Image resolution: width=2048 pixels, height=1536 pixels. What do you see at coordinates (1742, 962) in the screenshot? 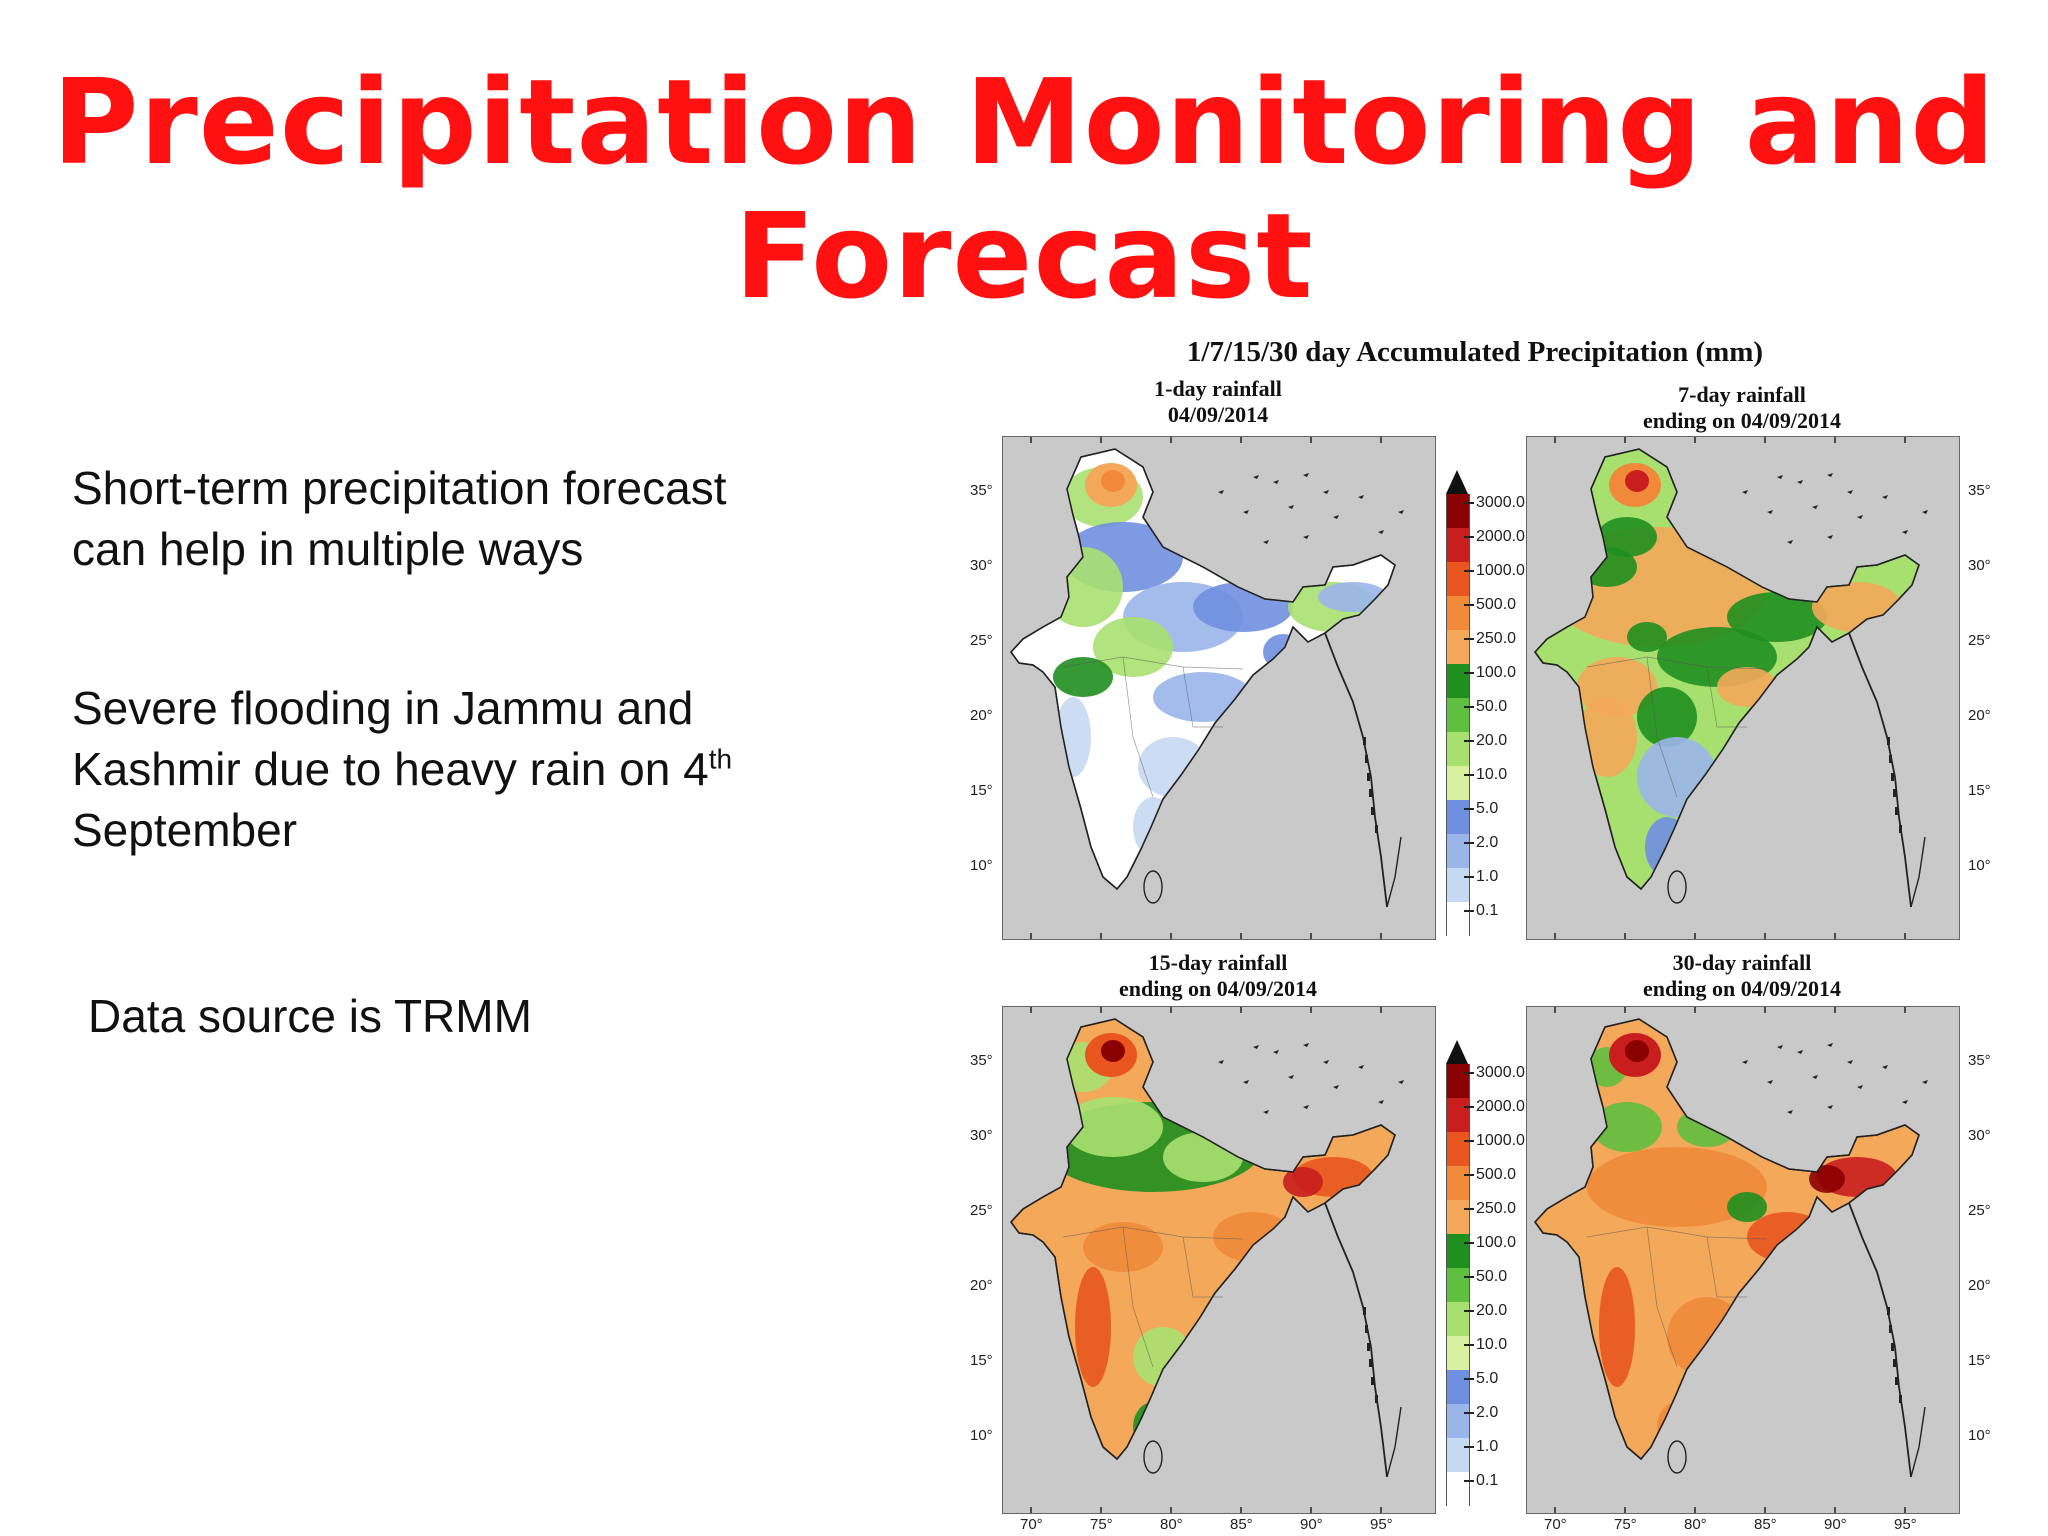
I see `panel-title-30day-line1: 30-day rainfall` at bounding box center [1742, 962].